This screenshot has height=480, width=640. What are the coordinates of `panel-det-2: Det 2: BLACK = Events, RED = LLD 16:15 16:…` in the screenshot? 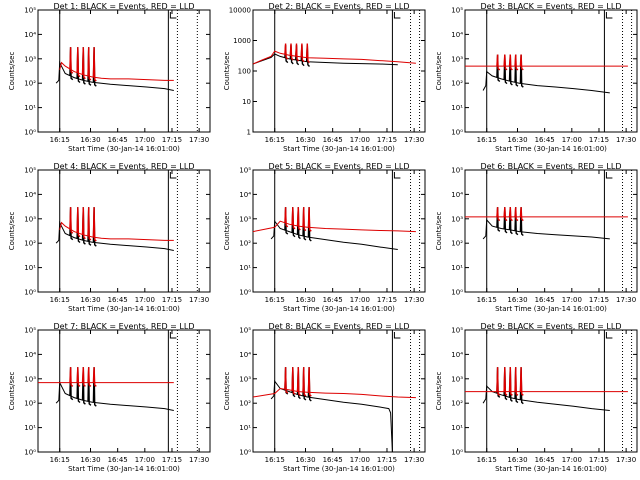 It's located at (324, 77).